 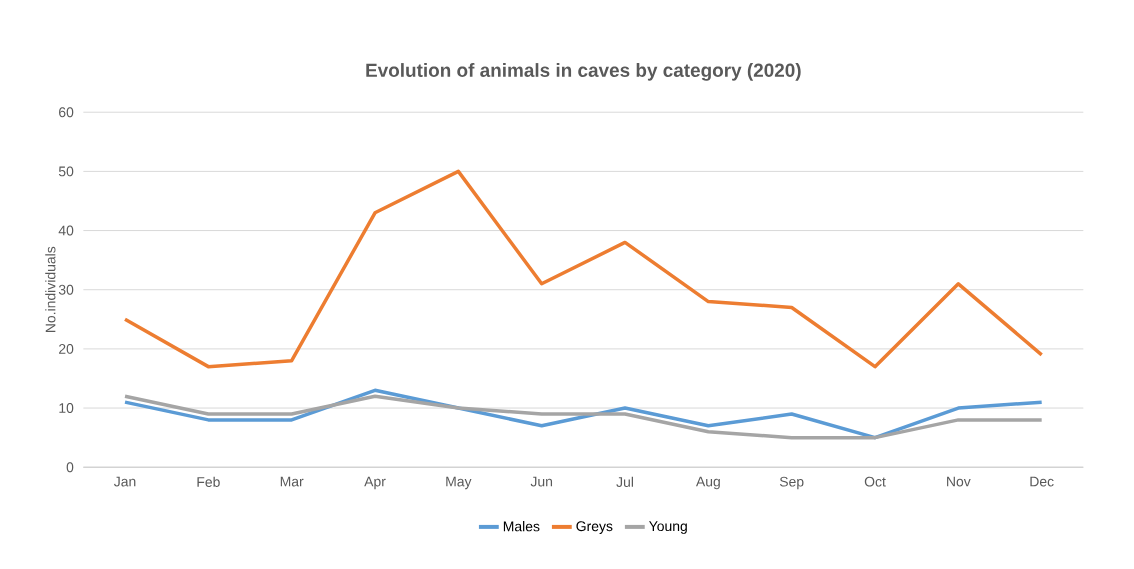 I want to click on y-tick-label: 30, so click(x=66, y=289).